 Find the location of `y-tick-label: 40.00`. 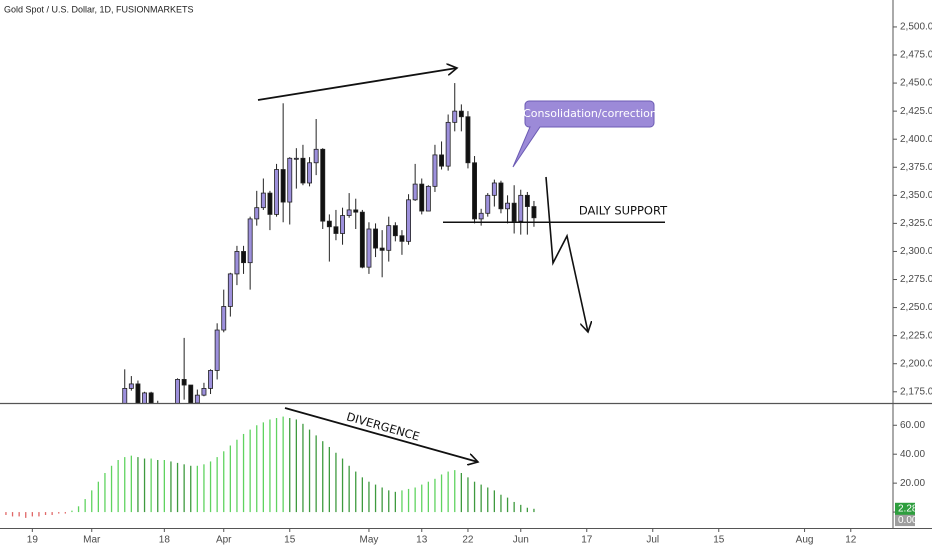

y-tick-label: 40.00 is located at coordinates (912, 454).